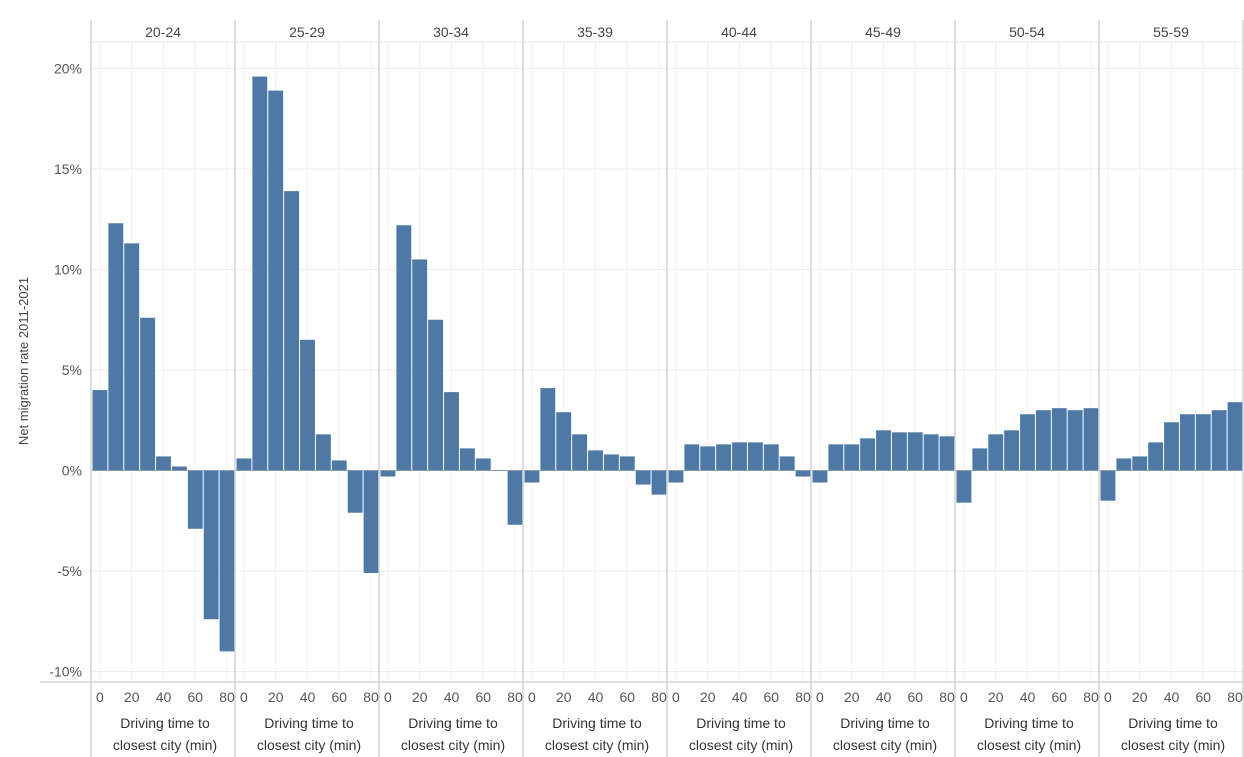  What do you see at coordinates (68, 69) in the screenshot?
I see `y-tick-label: 20%` at bounding box center [68, 69].